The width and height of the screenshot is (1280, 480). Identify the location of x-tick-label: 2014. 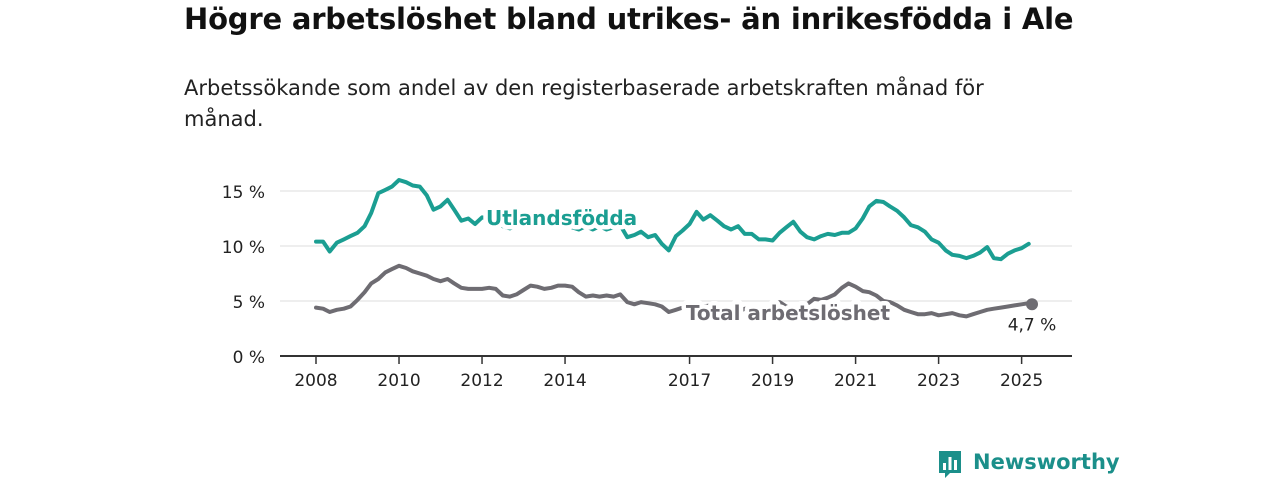
(564, 381).